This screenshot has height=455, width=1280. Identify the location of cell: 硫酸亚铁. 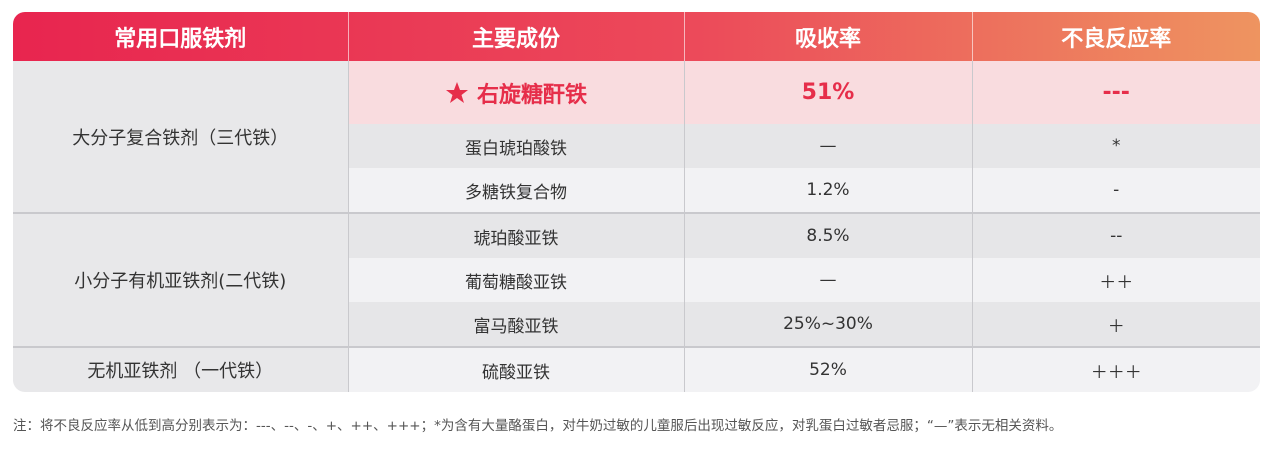
(515, 369).